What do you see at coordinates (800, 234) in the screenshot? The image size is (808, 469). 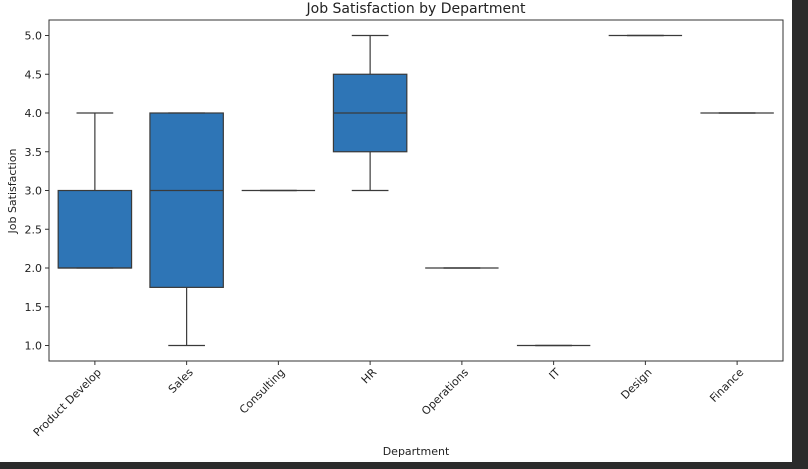 I see `window-edge-right` at bounding box center [800, 234].